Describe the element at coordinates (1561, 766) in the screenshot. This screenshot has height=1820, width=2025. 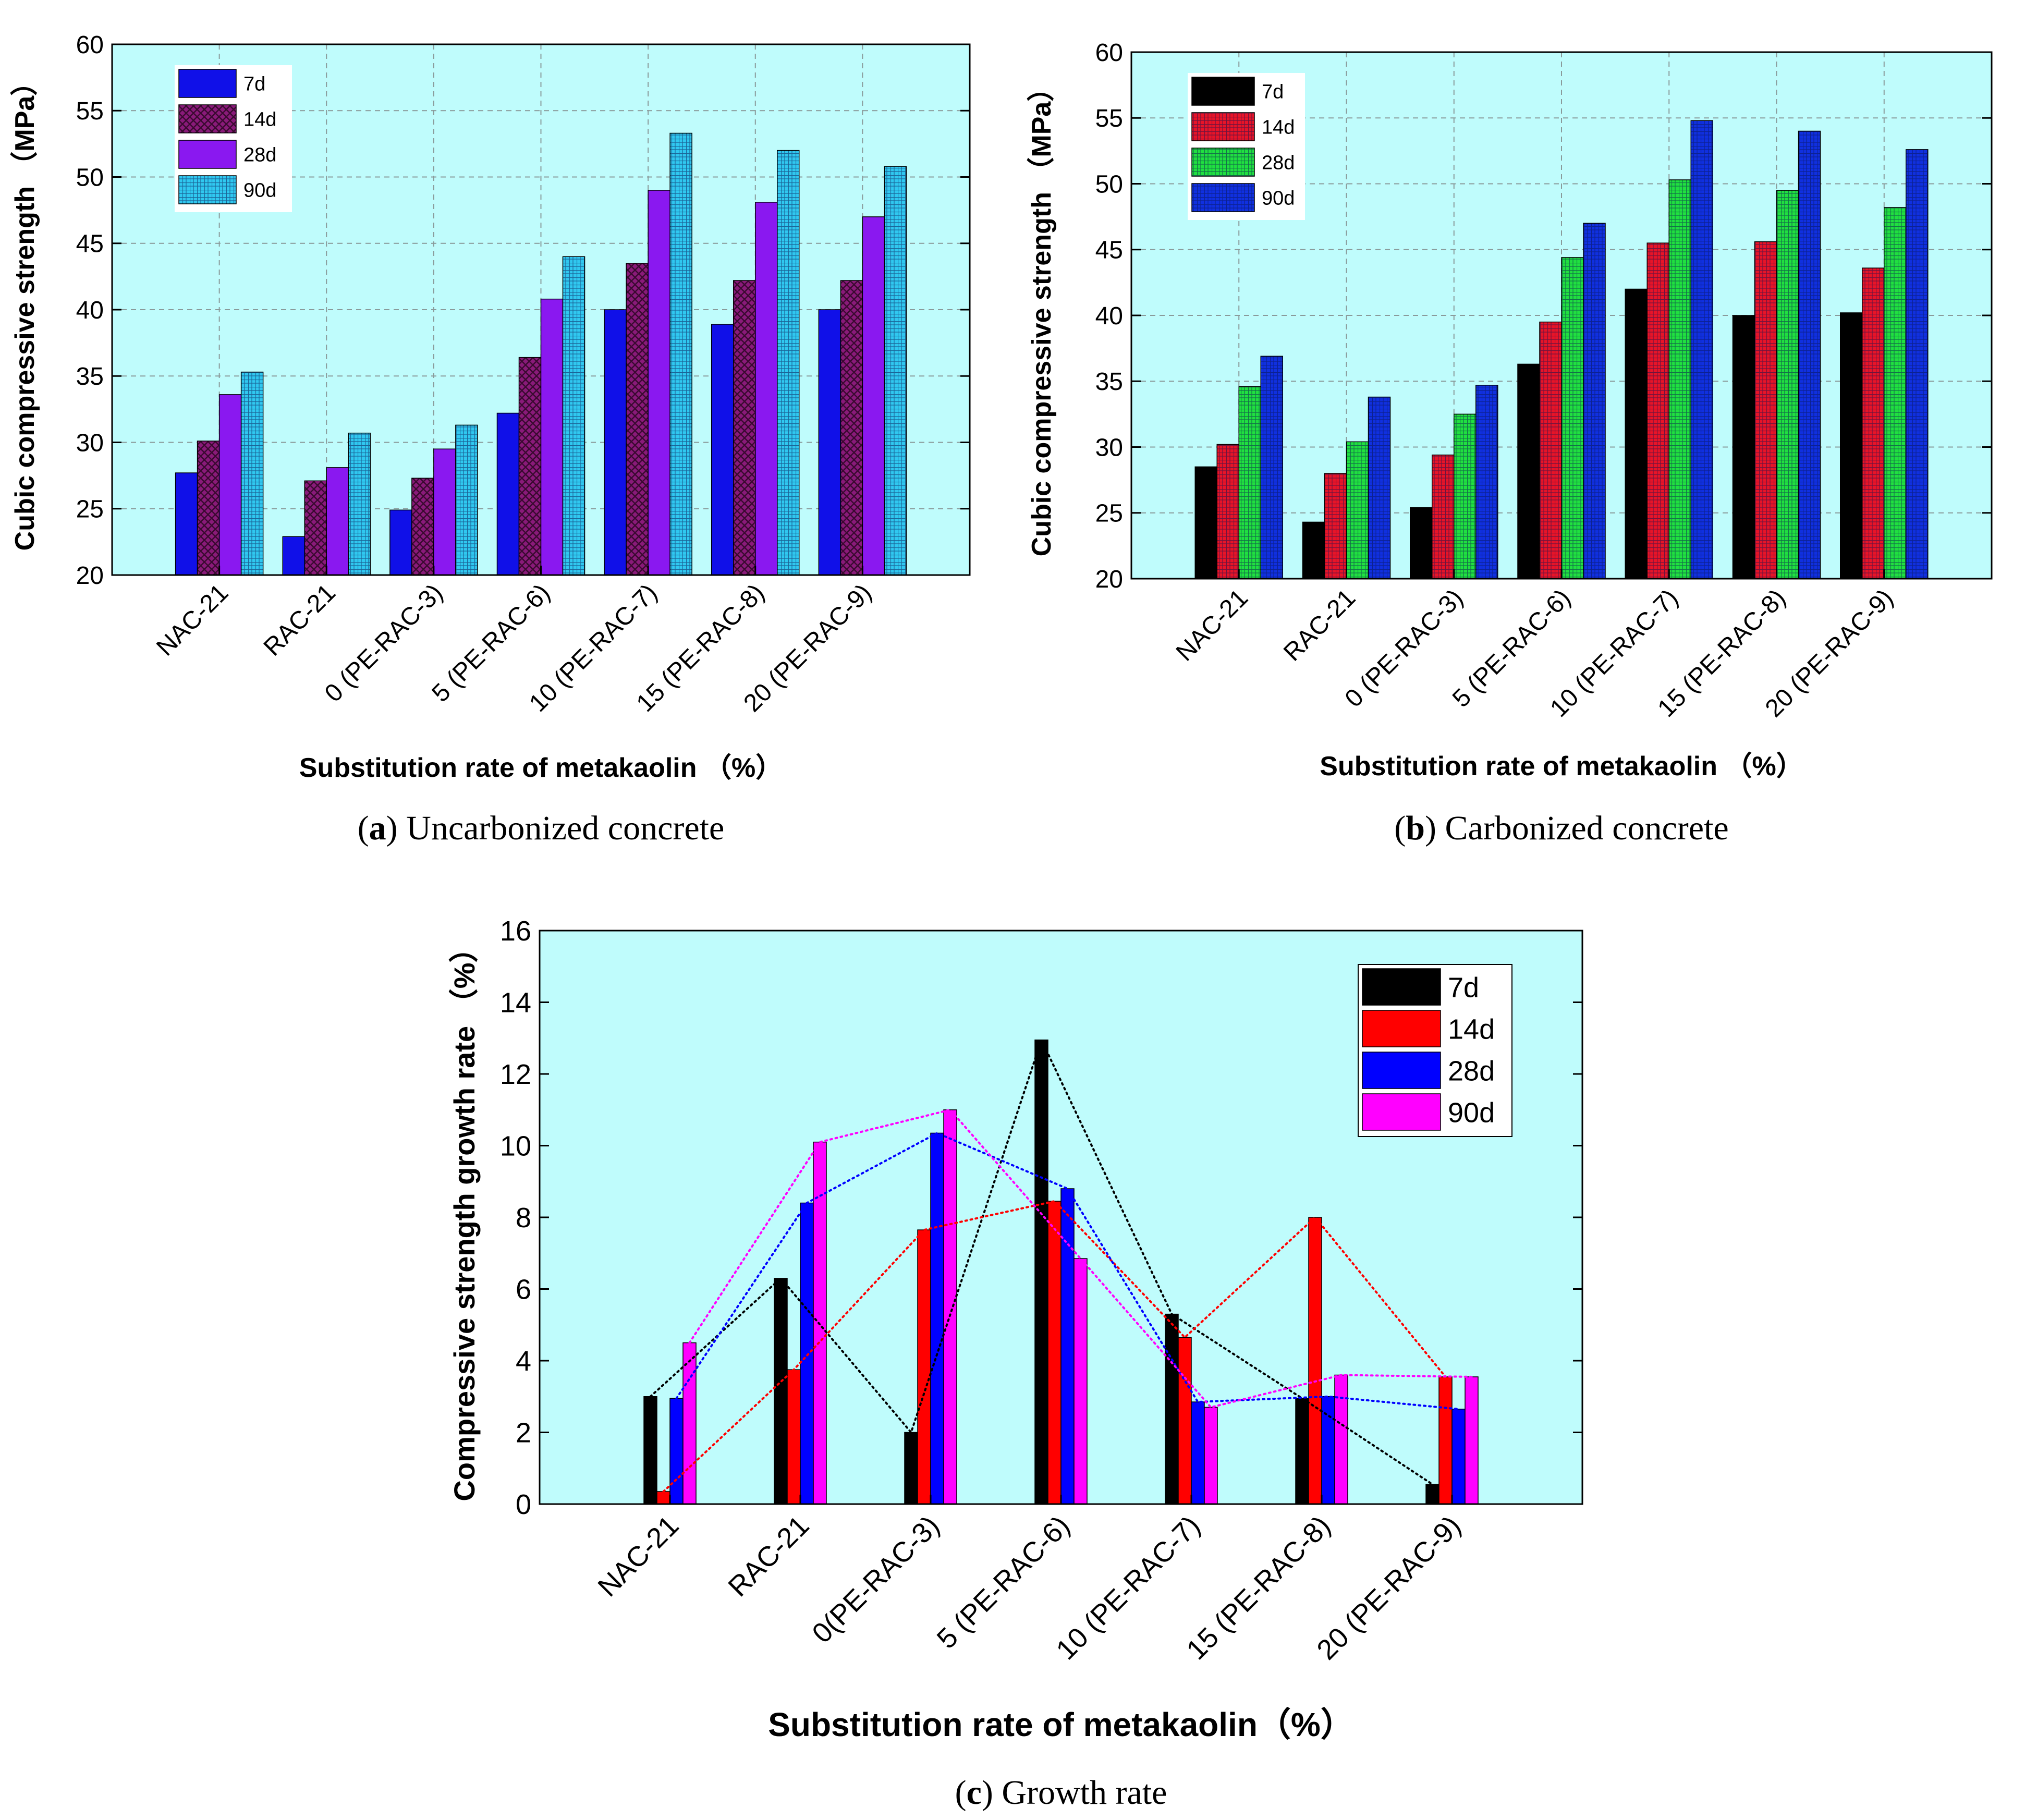
I see `x-axis-label: Substitution rate of metakaolin （%）` at that location.